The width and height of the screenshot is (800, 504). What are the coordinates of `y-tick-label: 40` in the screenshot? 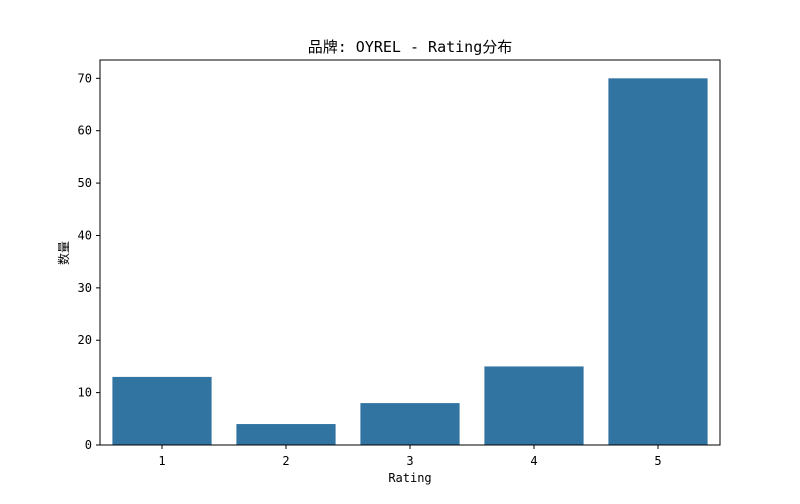 It's located at (85, 235).